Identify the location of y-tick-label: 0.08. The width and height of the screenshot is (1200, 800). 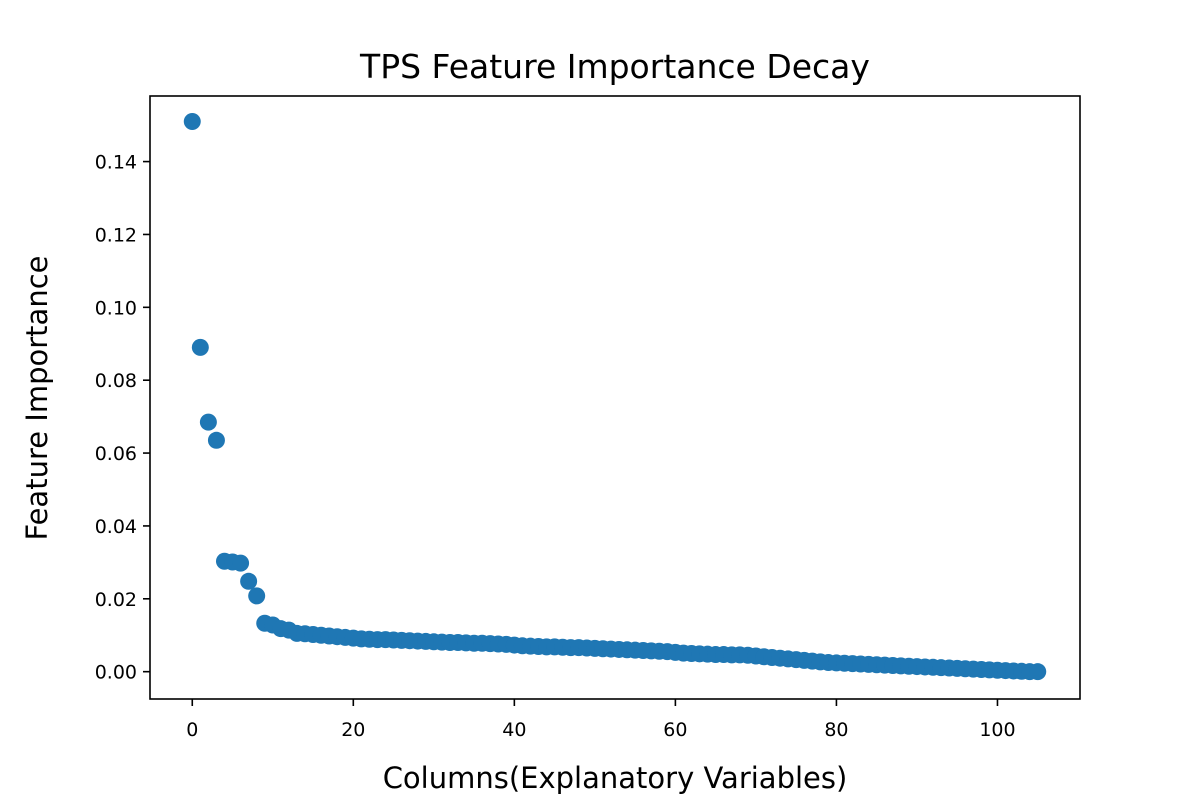
(116, 381).